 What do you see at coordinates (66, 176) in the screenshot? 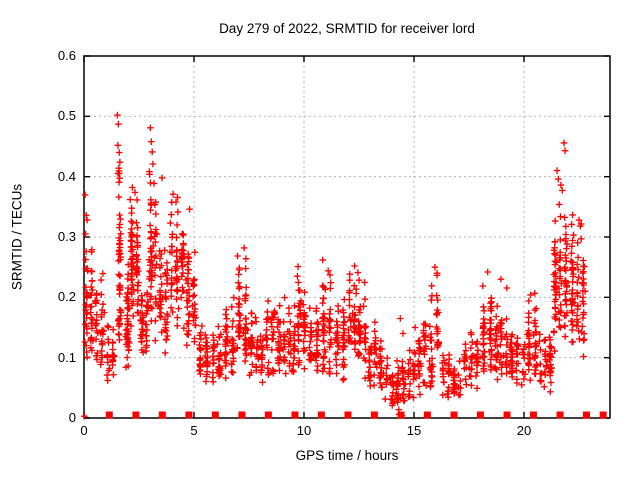
I see `y-tick-label: 0.4` at bounding box center [66, 176].